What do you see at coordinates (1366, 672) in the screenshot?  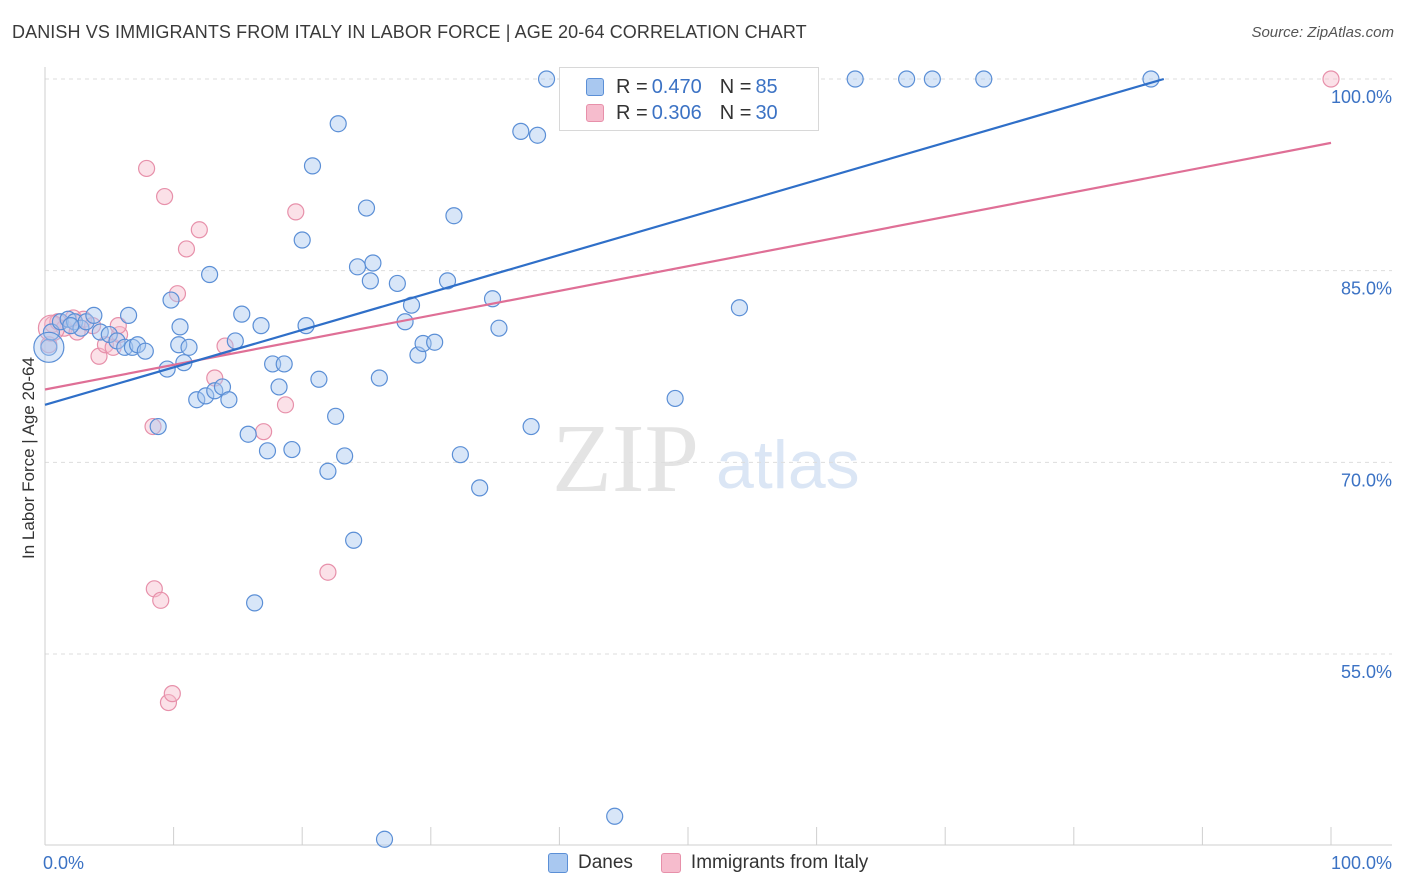 I see `y-tick-label-55: 55.0%` at bounding box center [1366, 672].